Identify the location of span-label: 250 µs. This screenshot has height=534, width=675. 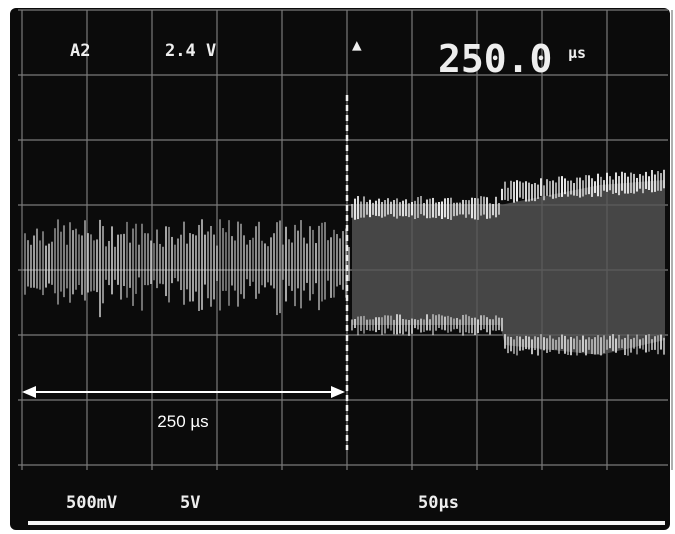
(182, 421).